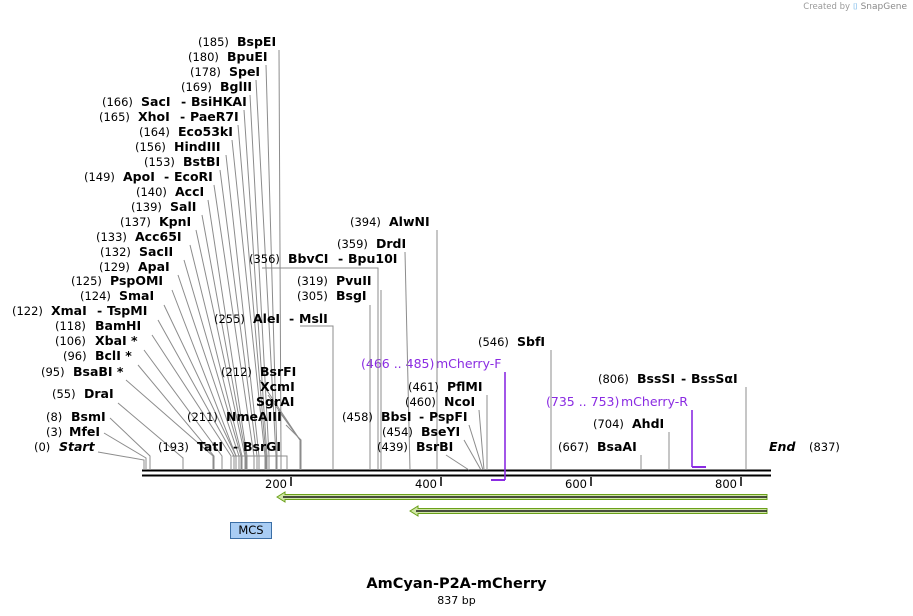 The height and width of the screenshot is (616, 913). What do you see at coordinates (522, 497) in the screenshot?
I see `feature-arrow-amcyan` at bounding box center [522, 497].